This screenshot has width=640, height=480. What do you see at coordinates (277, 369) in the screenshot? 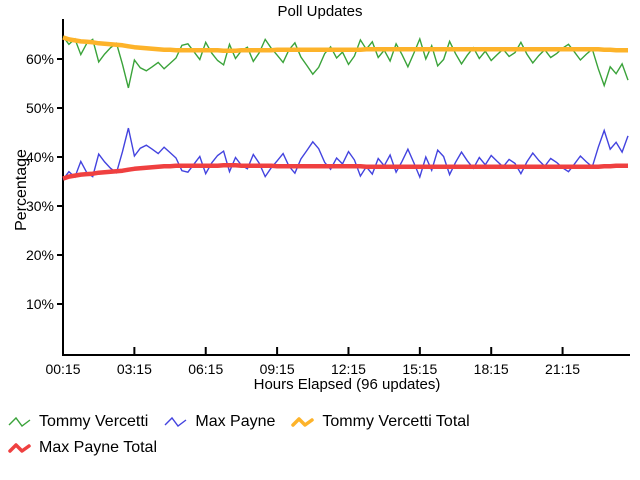
I see `x-tick-label: 09:15` at bounding box center [277, 369].